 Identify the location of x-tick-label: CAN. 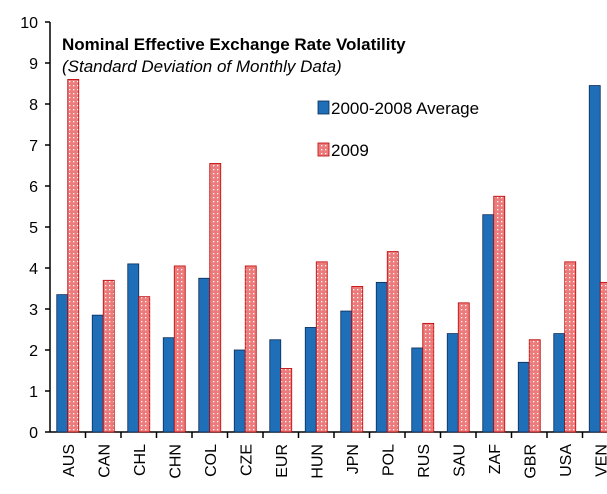
(104, 461).